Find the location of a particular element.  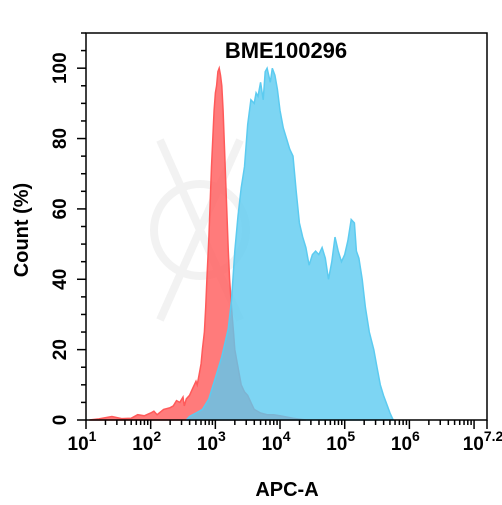

x-tick-label: 107.2 is located at coordinates (482, 441).